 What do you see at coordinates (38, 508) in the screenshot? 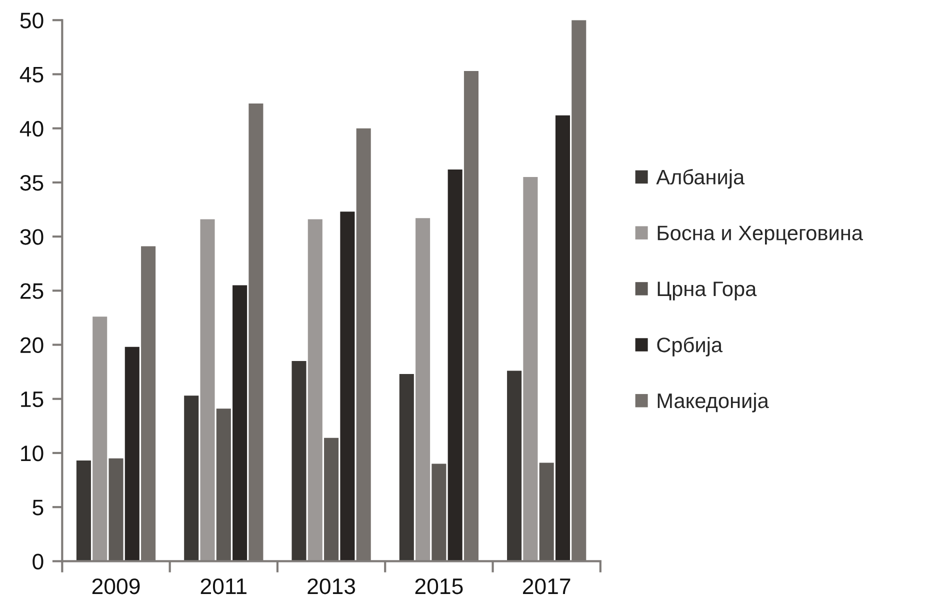
I see `y-tick-label: 5` at bounding box center [38, 508].